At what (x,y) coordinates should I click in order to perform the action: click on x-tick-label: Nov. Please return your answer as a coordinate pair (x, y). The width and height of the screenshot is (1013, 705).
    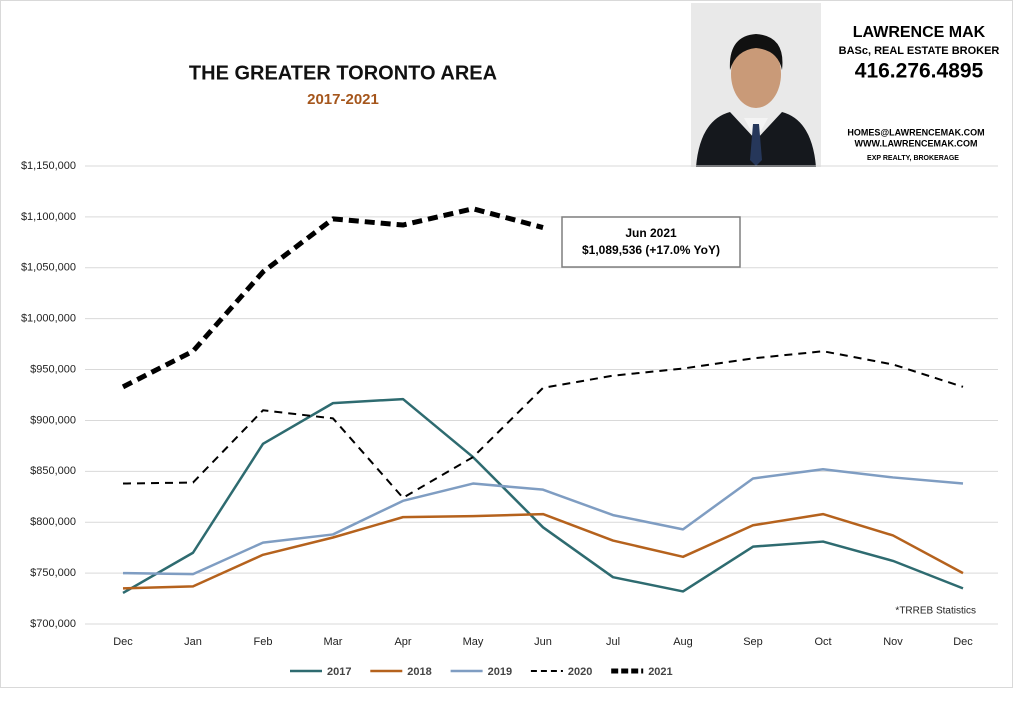
    Looking at the image, I should click on (893, 642).